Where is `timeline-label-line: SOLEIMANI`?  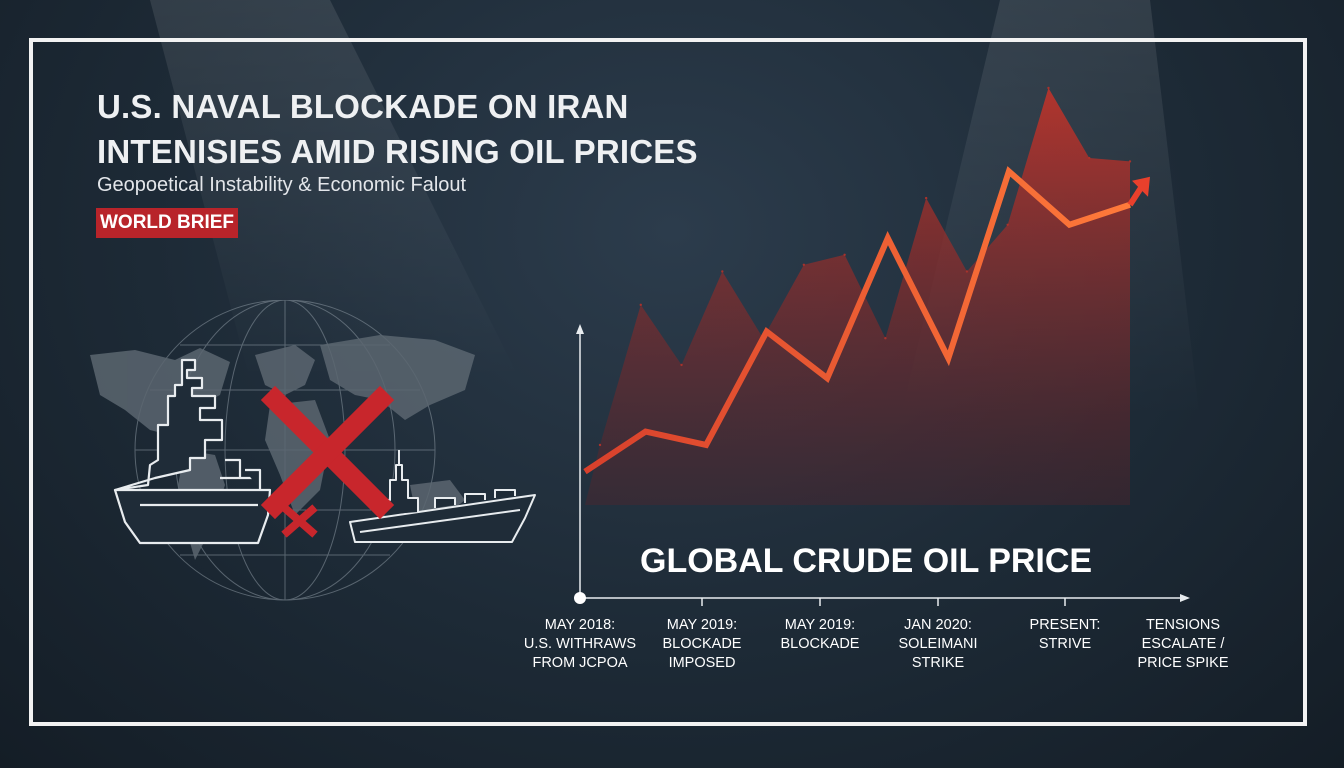
timeline-label-line: SOLEIMANI is located at coordinates (938, 644).